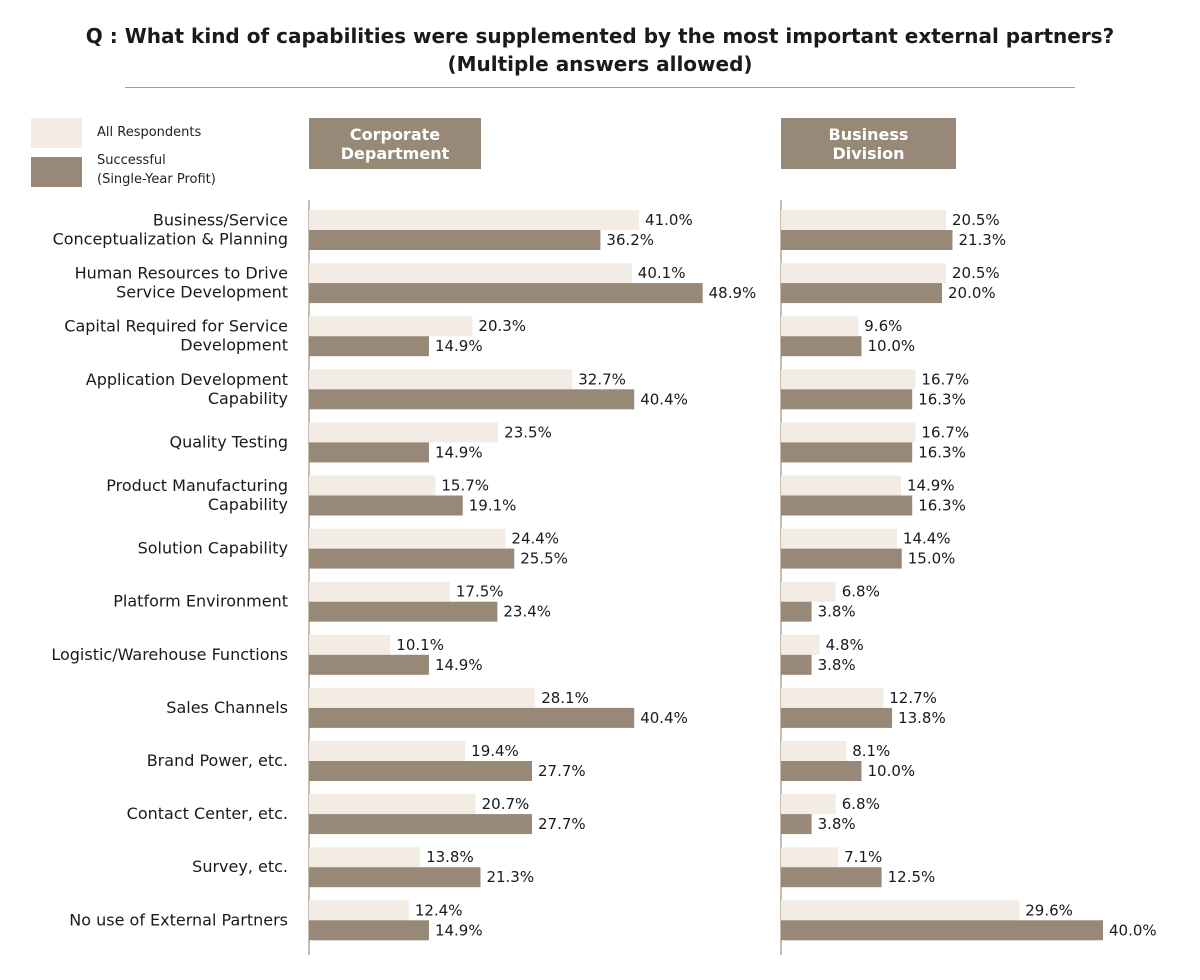 The width and height of the screenshot is (1200, 980). I want to click on value-label: 20.7%, so click(506, 804).